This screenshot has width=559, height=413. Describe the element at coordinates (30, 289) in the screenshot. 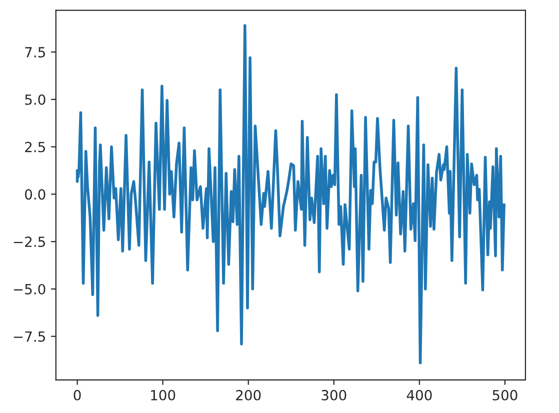

I see `y-tick-label: −5.0` at that location.